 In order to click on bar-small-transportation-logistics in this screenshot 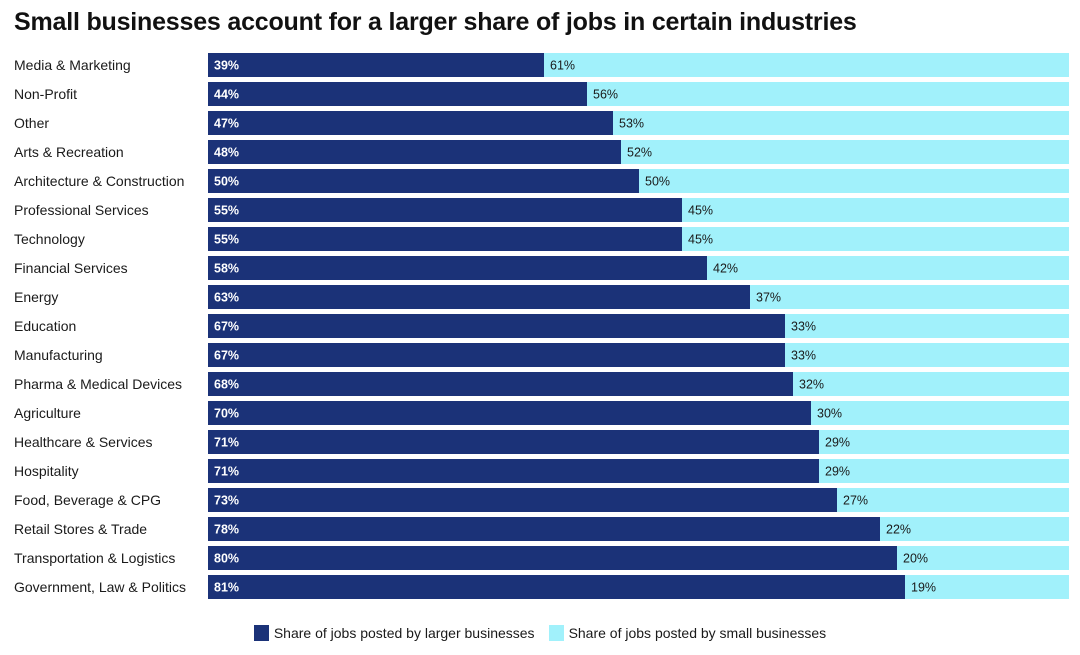, I will do `click(983, 558)`.